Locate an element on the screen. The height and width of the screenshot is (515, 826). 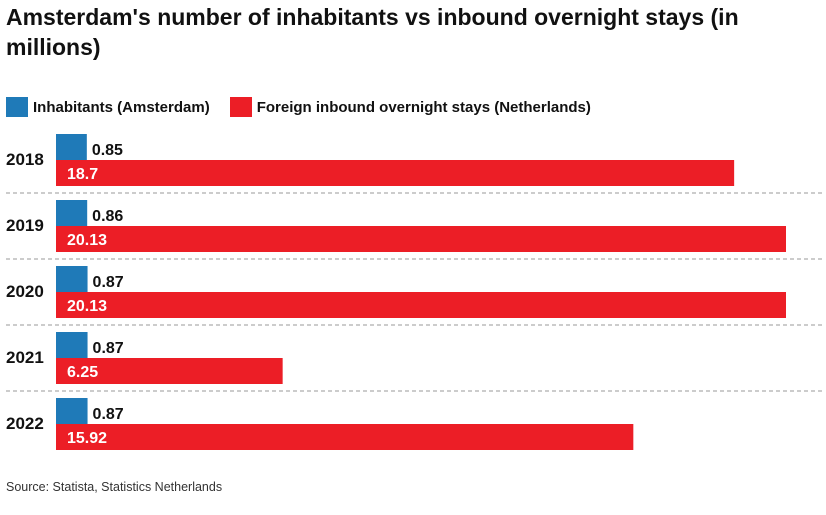
bar-inhabitants-2022 is located at coordinates (72, 411).